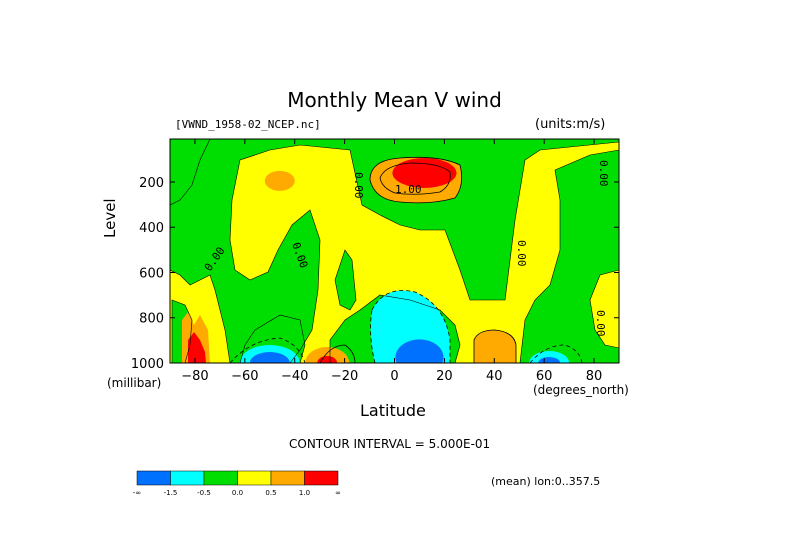 The height and width of the screenshot is (558, 789). Describe the element at coordinates (444, 376) in the screenshot. I see `x-tick-label: 20` at that location.